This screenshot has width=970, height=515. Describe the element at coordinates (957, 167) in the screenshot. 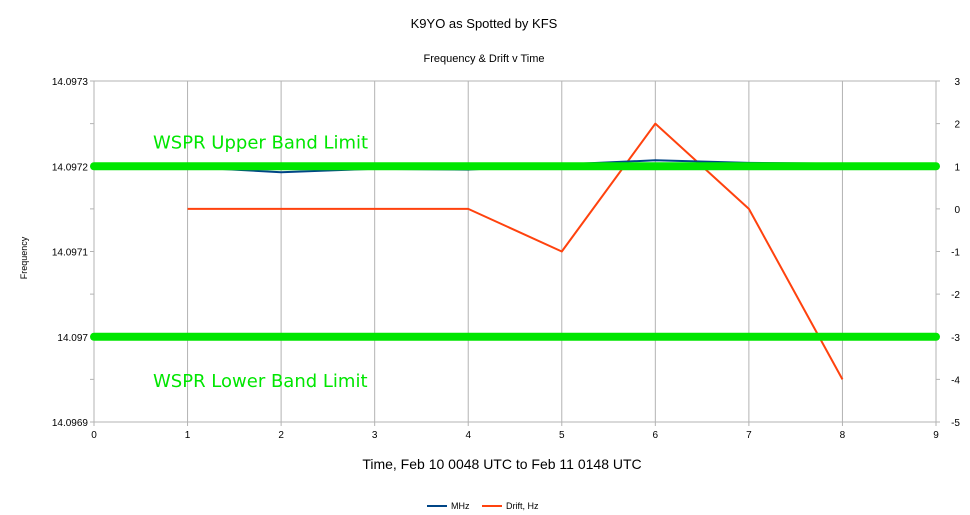

I see `y2-tick-label: 1` at that location.